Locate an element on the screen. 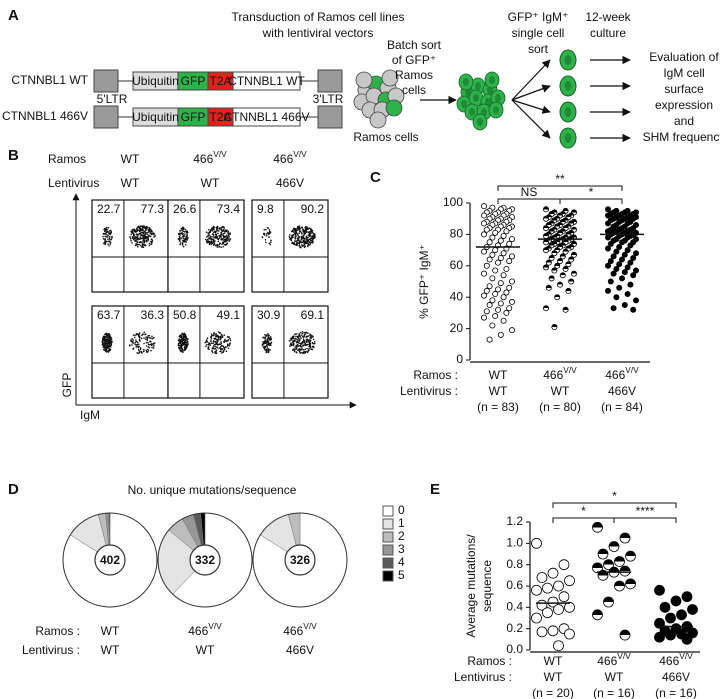  step-text: GFP⁺ IgM⁺ is located at coordinates (538, 17).